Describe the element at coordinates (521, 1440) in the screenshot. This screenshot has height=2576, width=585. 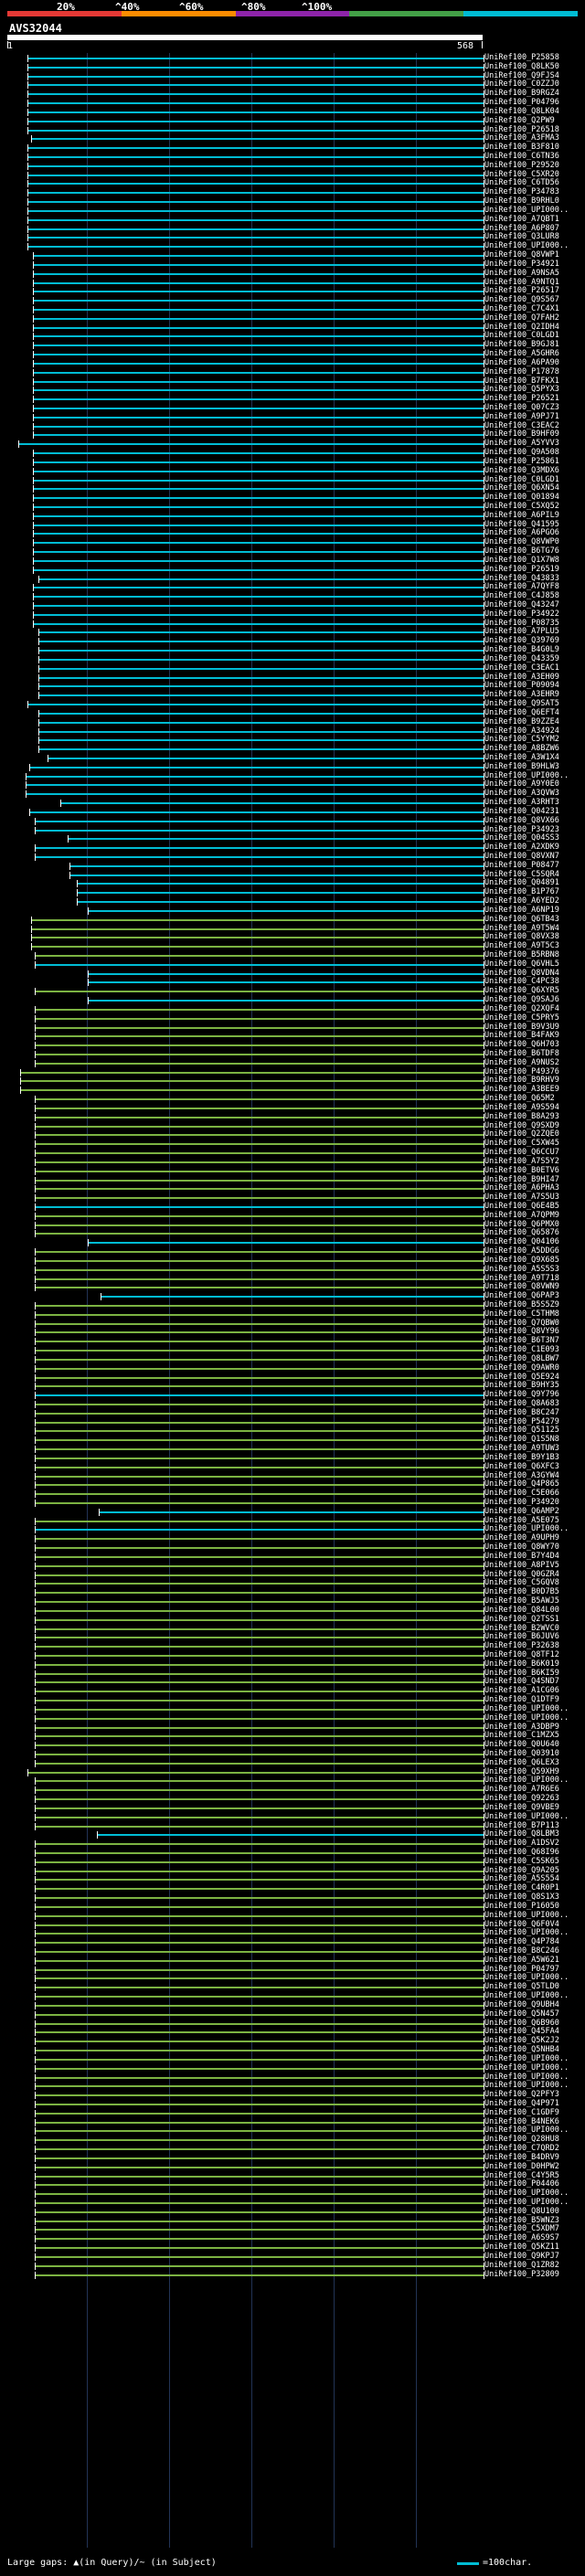
I see `hit-label: UniRef100_Q1S5N8` at that location.